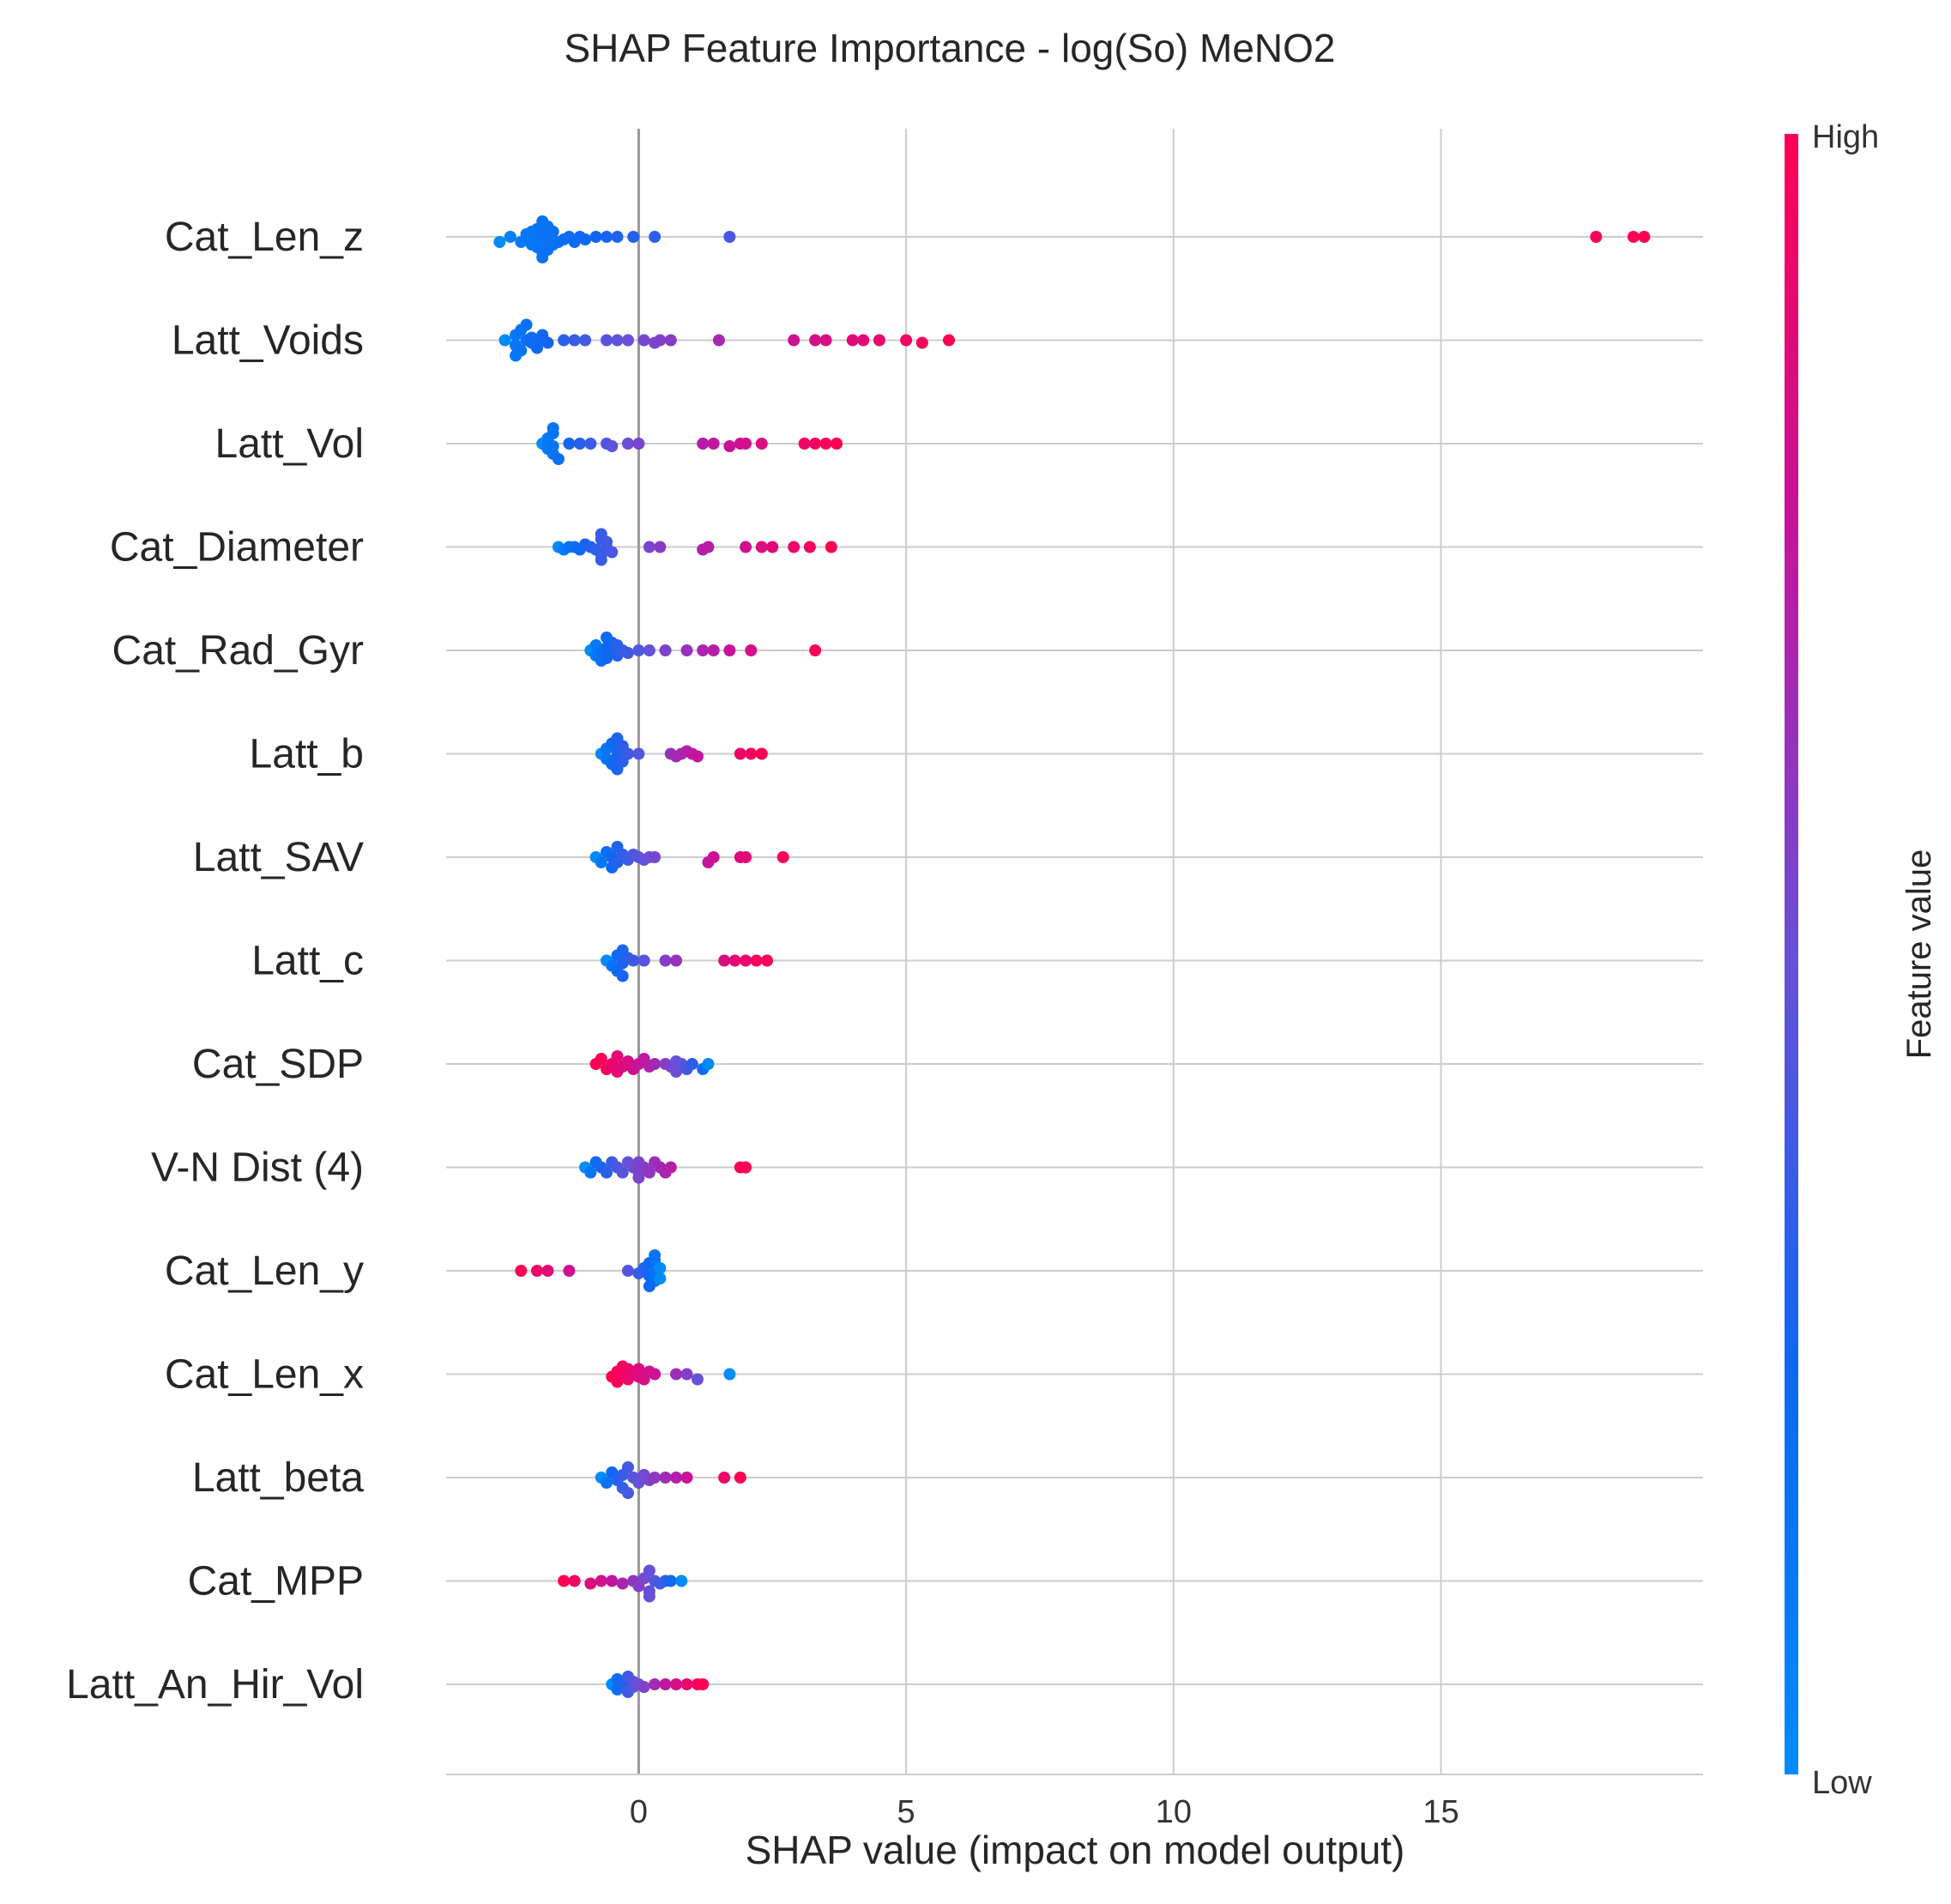 The image size is (1951, 1904). What do you see at coordinates (237, 548) in the screenshot?
I see `feature-label: Cat_Diameter` at bounding box center [237, 548].